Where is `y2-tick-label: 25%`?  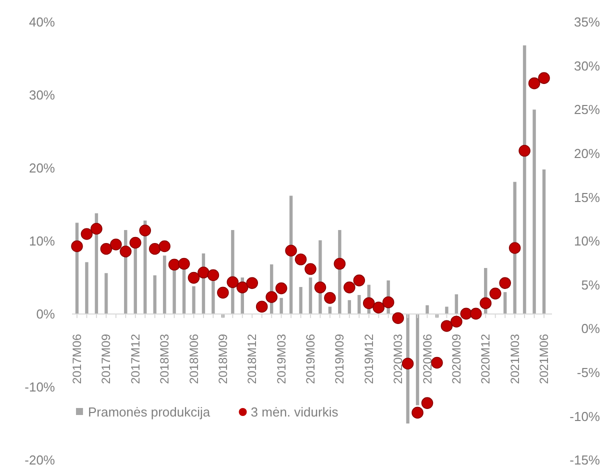 y2-tick-label: 25% is located at coordinates (587, 110).